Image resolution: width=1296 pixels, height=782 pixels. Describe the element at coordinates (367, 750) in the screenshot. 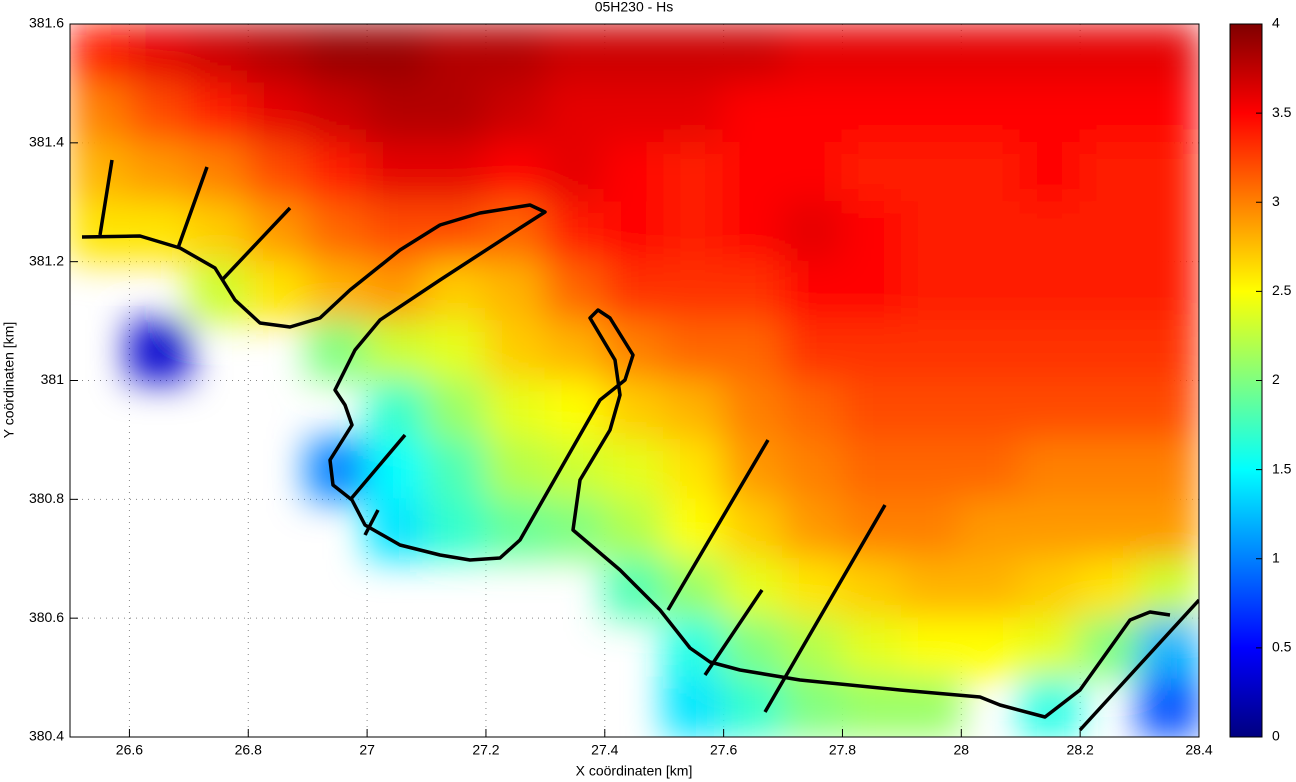

I see `x-tick-label: 27` at that location.